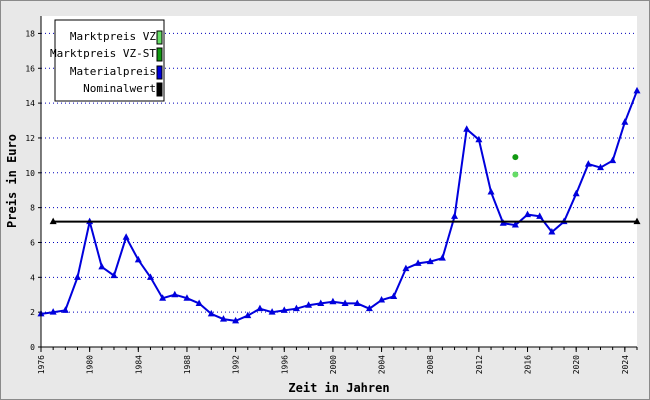 Image resolution: width=650 pixels, height=400 pixels. Describe the element at coordinates (30, 103) in the screenshot. I see `y-tick-label-14: 14` at that location.